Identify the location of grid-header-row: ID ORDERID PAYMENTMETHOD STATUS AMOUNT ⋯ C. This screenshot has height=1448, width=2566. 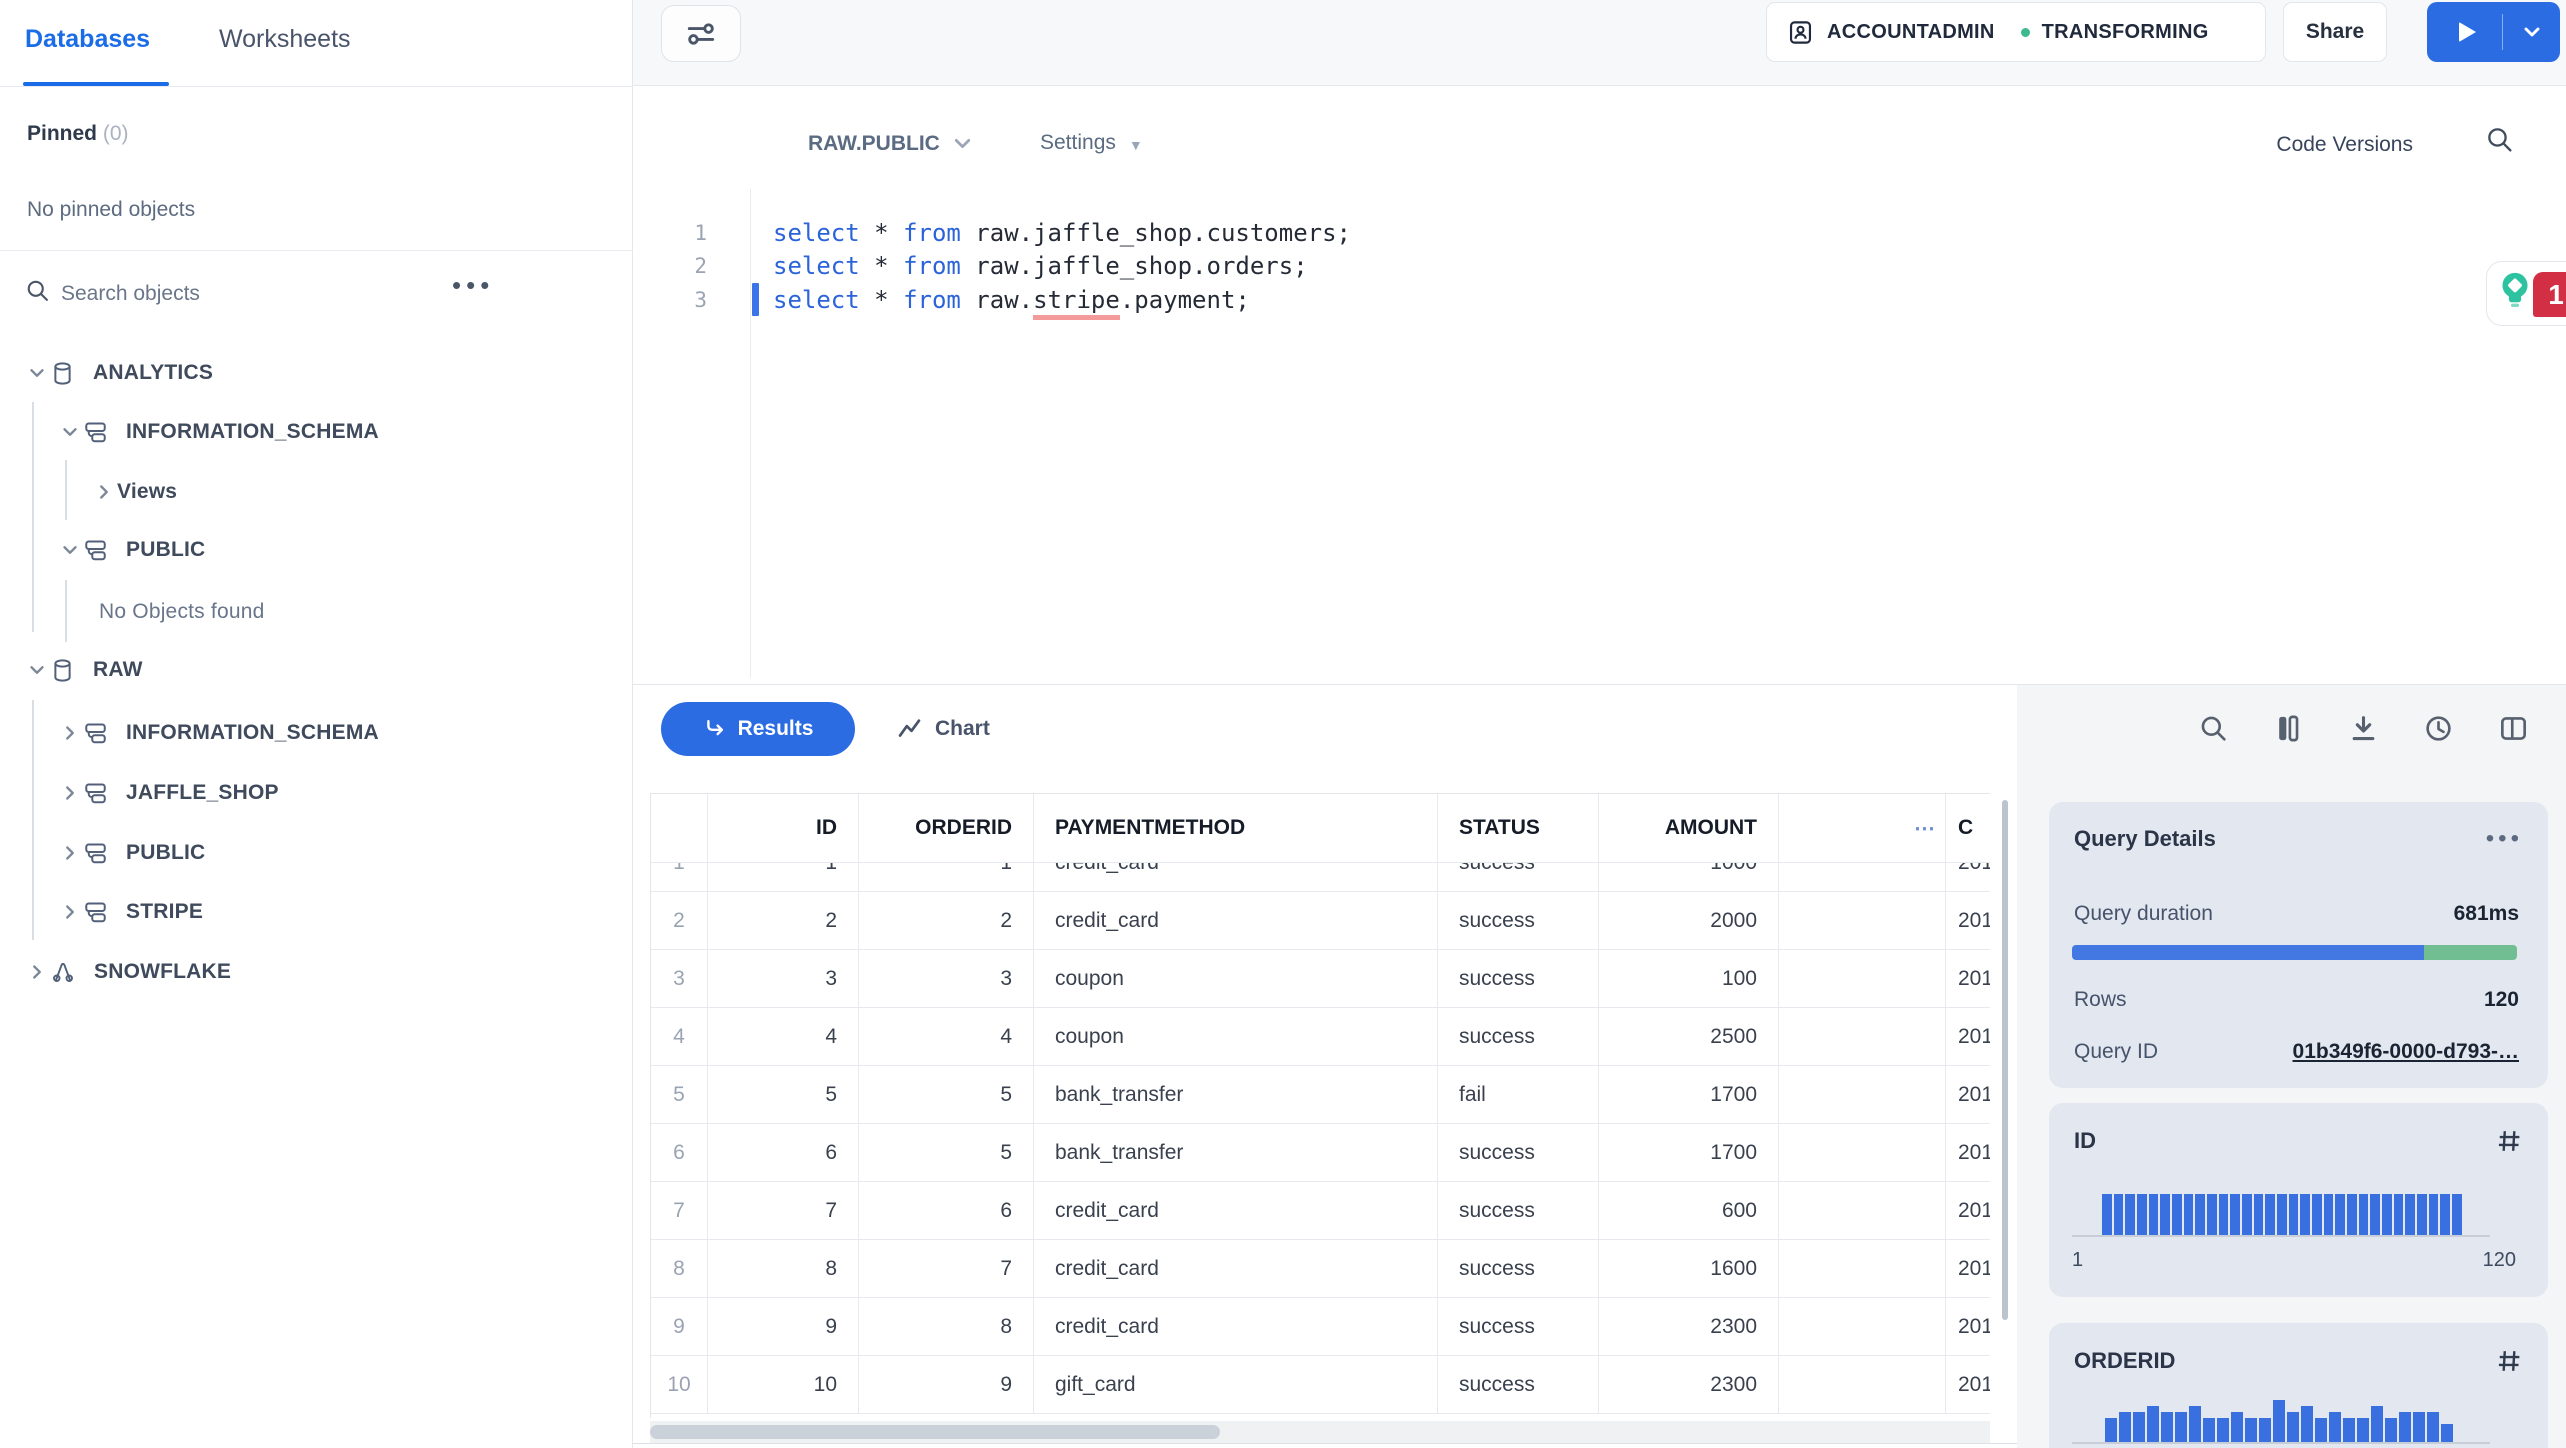
(1320, 828).